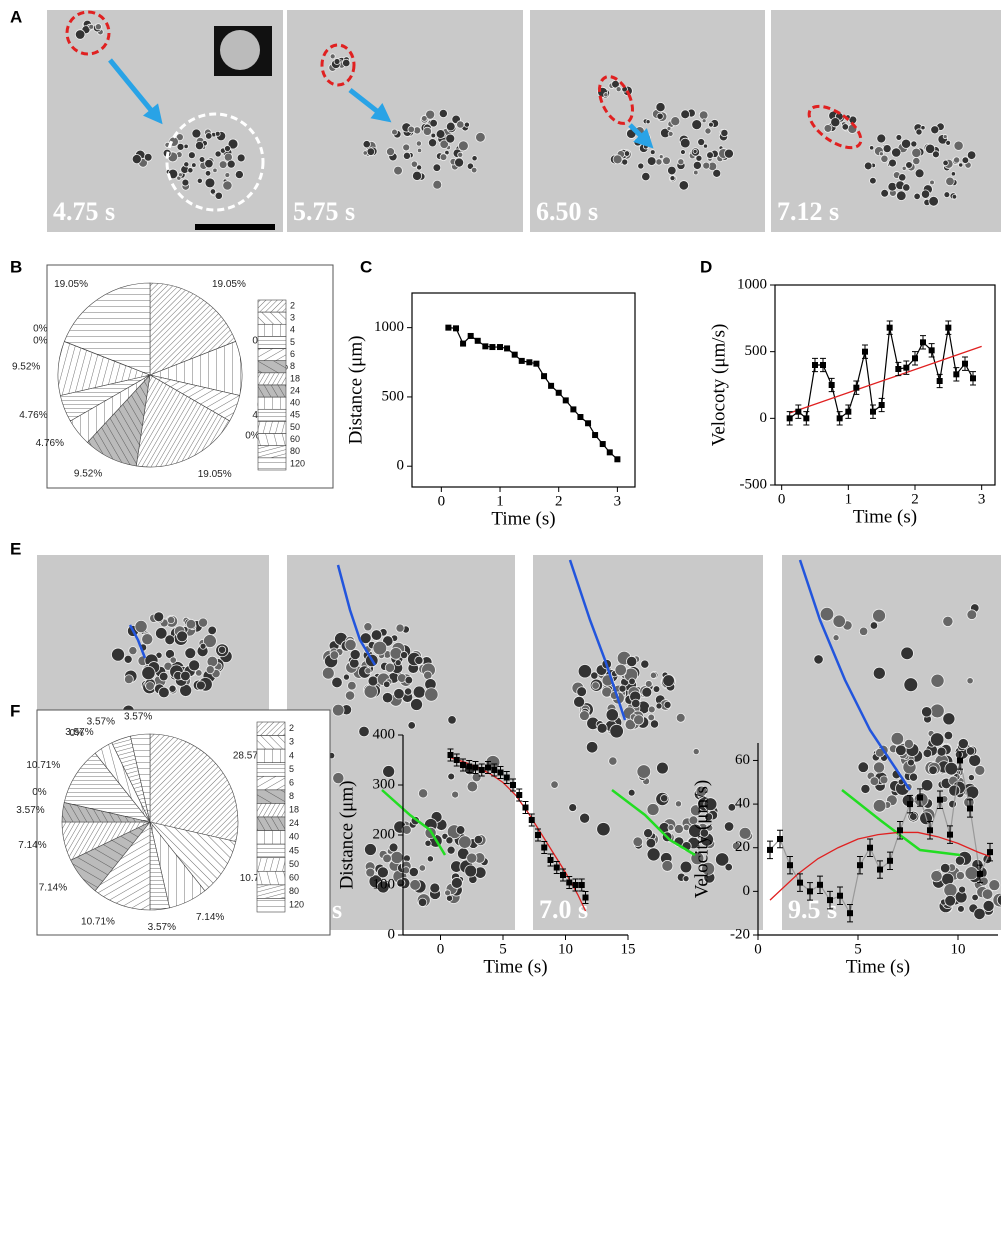  Describe the element at coordinates (885, 379) in the screenshot. I see `fit-line` at that location.